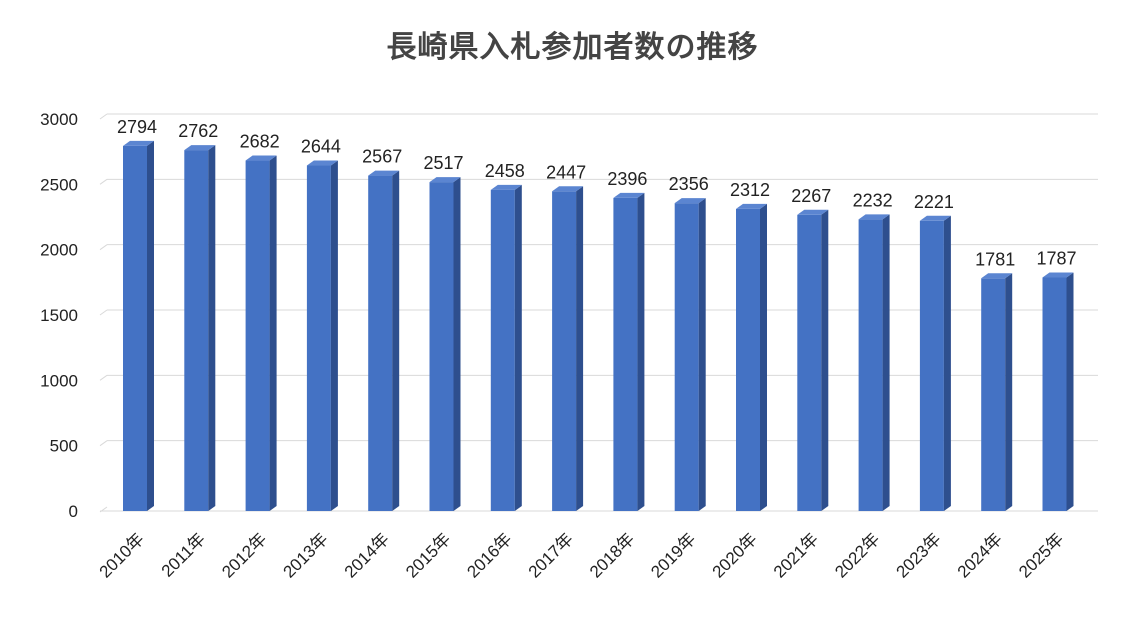 The width and height of the screenshot is (1145, 630). I want to click on bar-2014年, so click(380, 343).